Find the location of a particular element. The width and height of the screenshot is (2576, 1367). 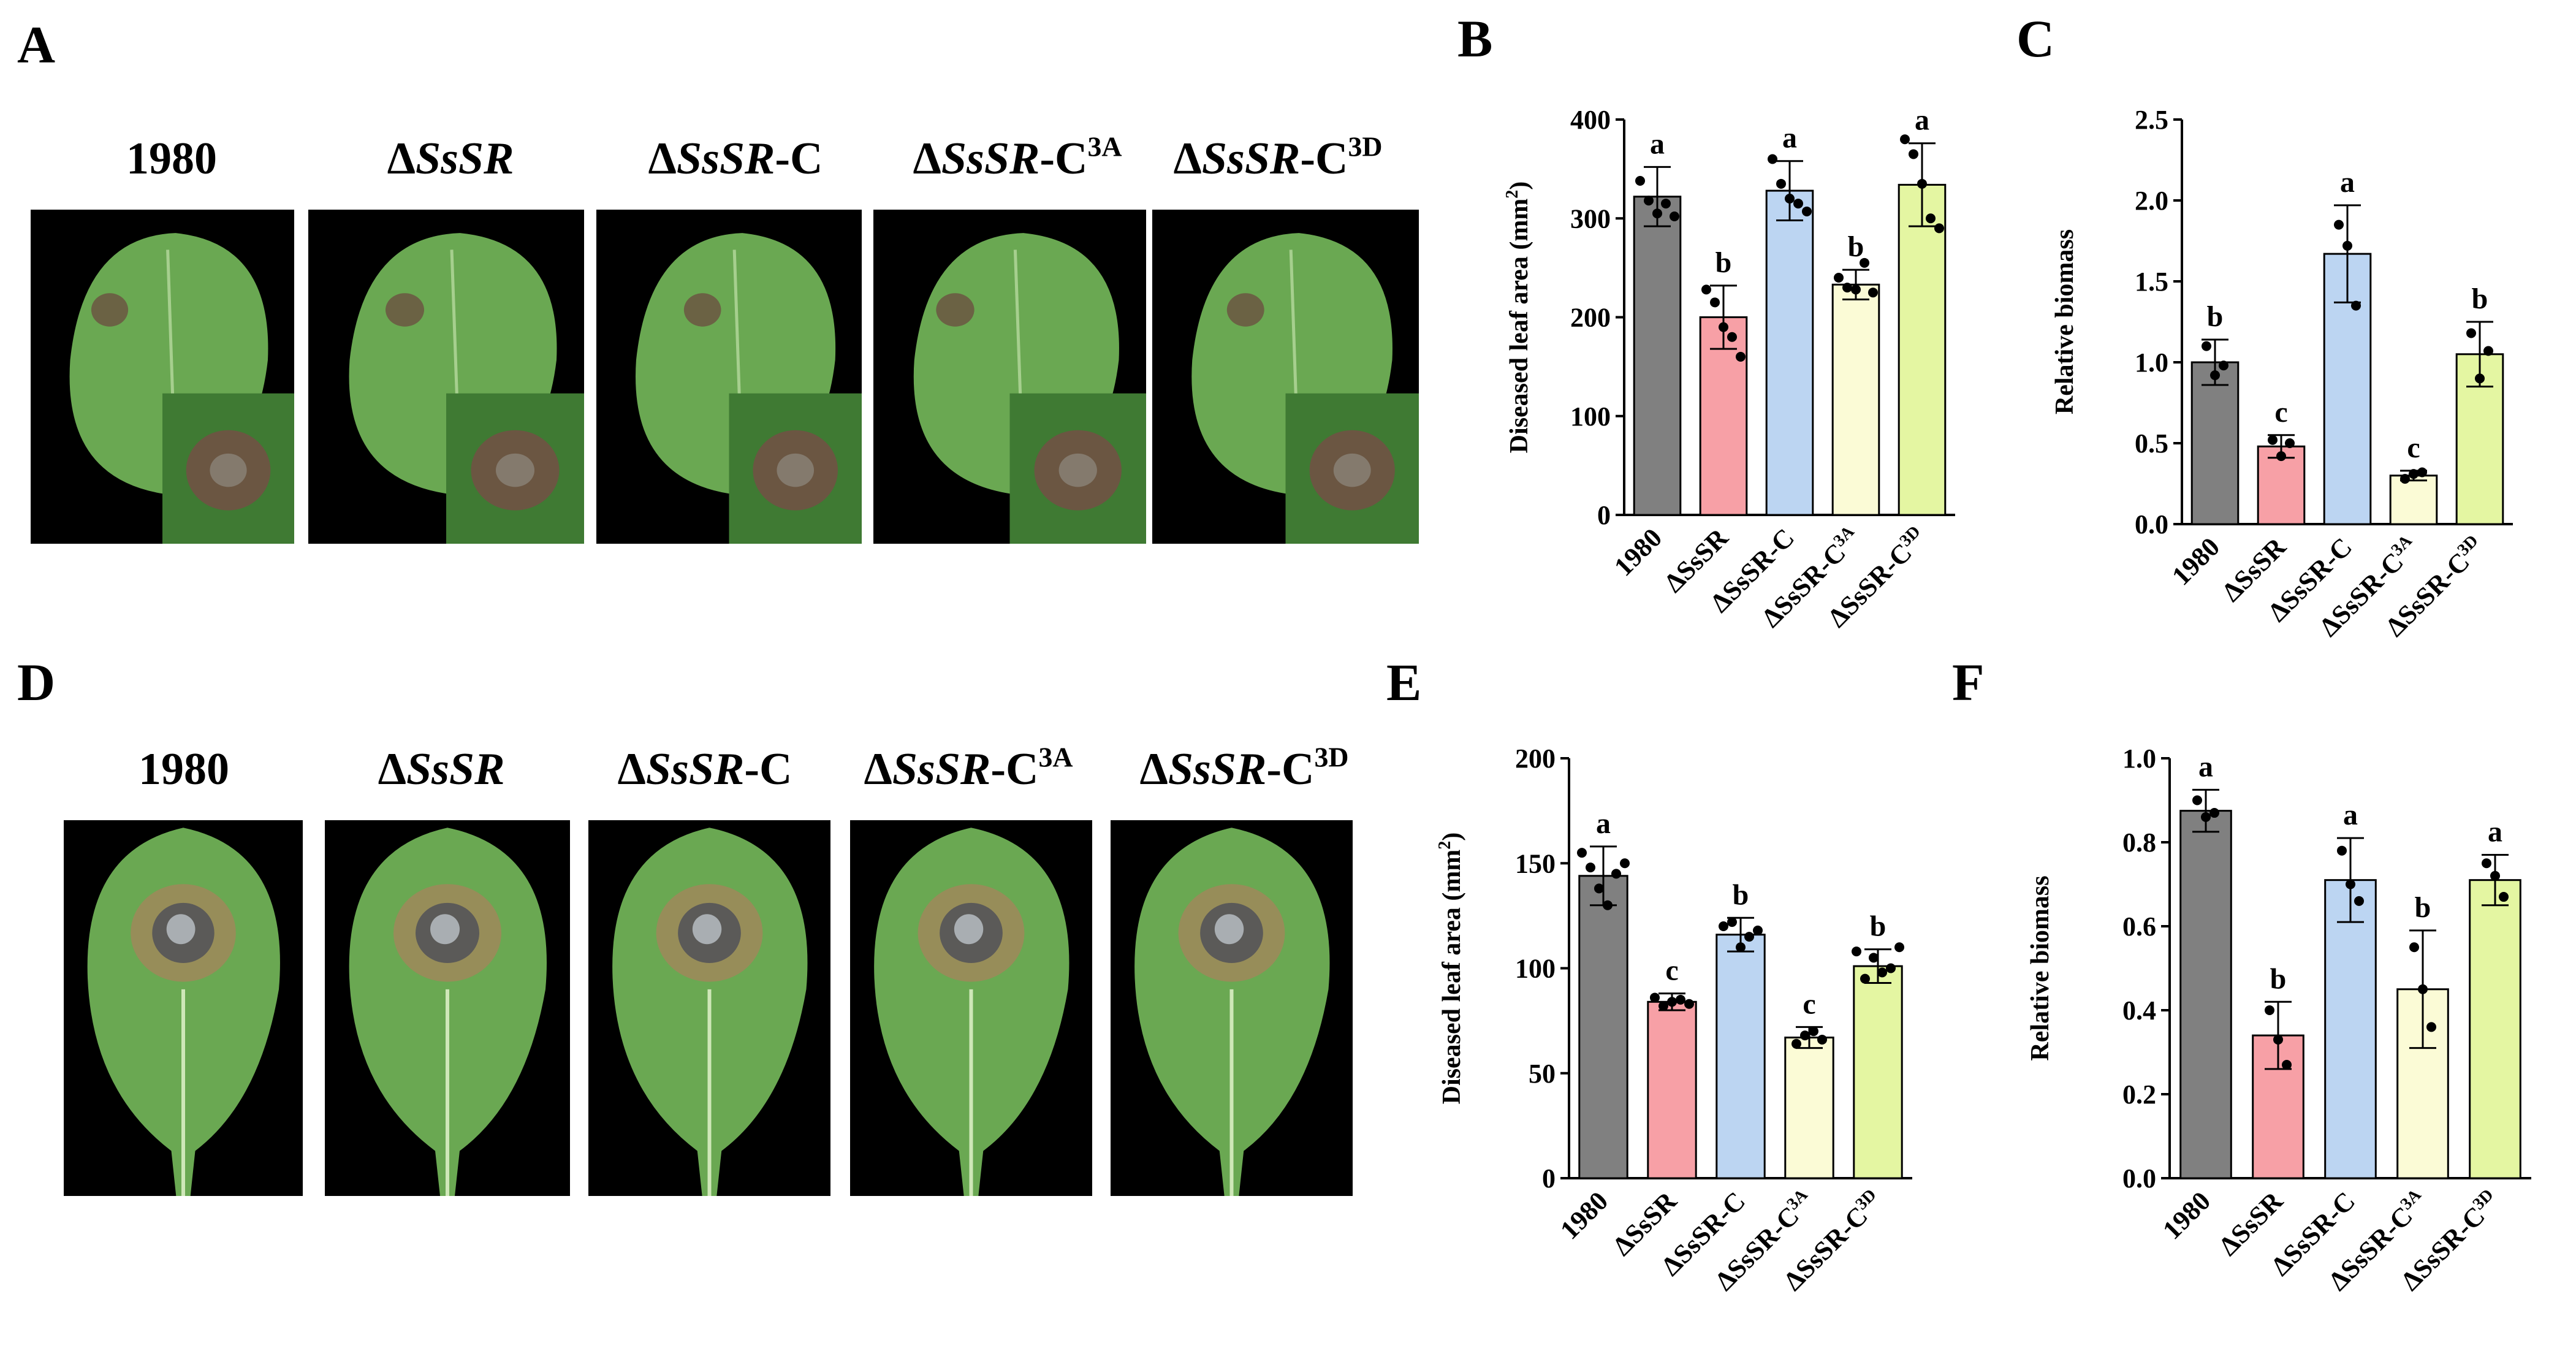

y-tick-label: 300 is located at coordinates (1590, 219).